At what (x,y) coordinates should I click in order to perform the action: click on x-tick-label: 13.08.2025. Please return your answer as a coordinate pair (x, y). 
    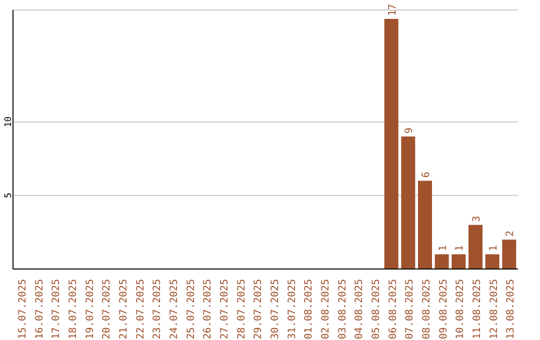
    Looking at the image, I should click on (511, 309).